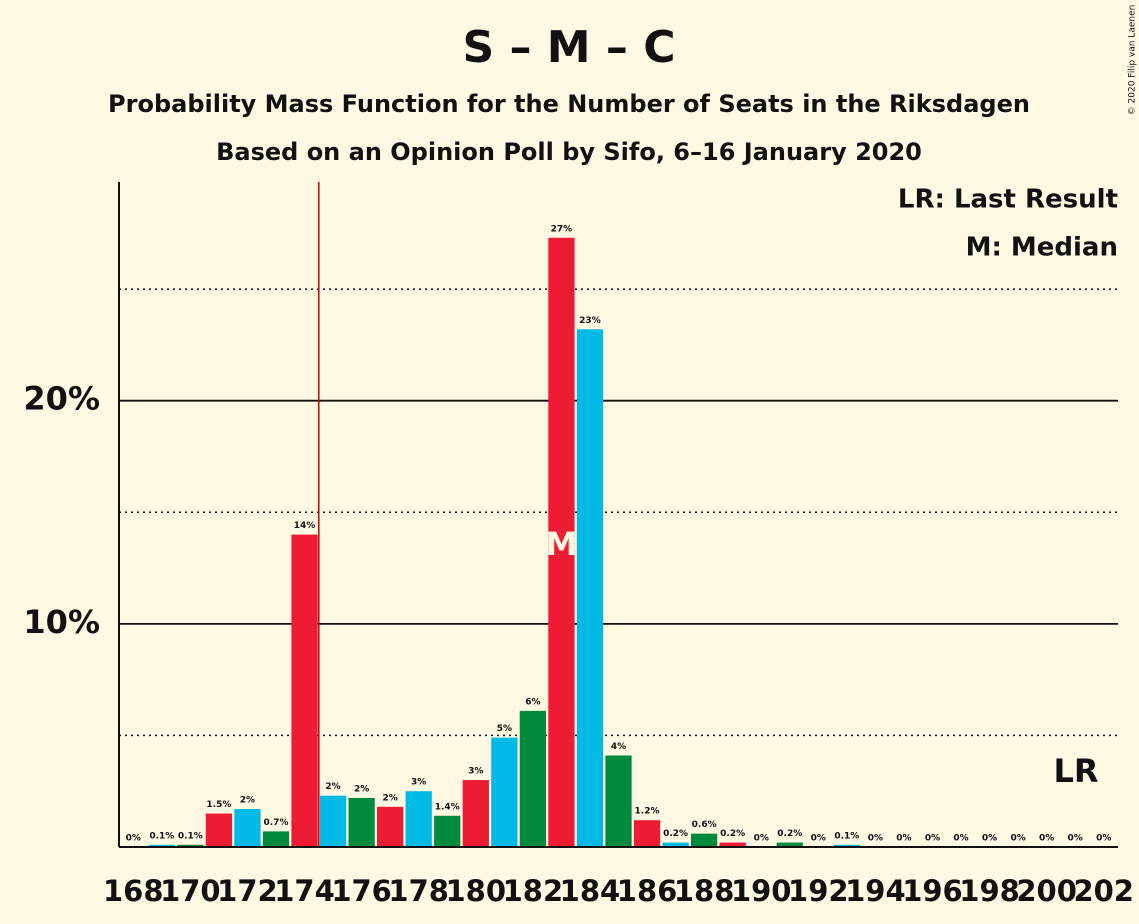 Image resolution: width=1139 pixels, height=924 pixels. What do you see at coordinates (932, 891) in the screenshot?
I see `x-tick-label: 196` at bounding box center [932, 891].